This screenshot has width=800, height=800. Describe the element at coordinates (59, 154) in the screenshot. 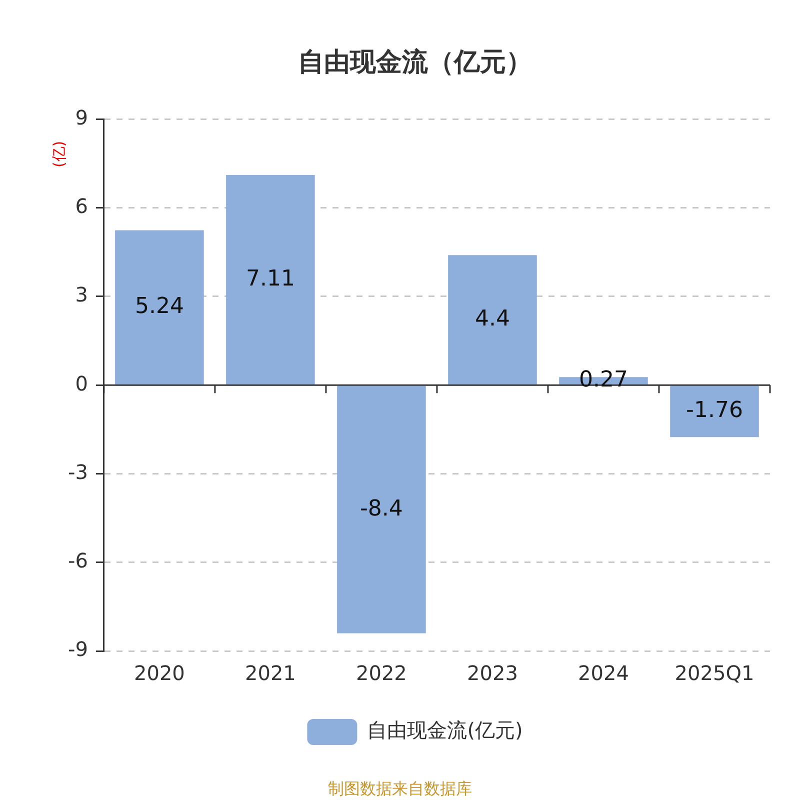

I see `y-axis-title: (亿)` at that location.